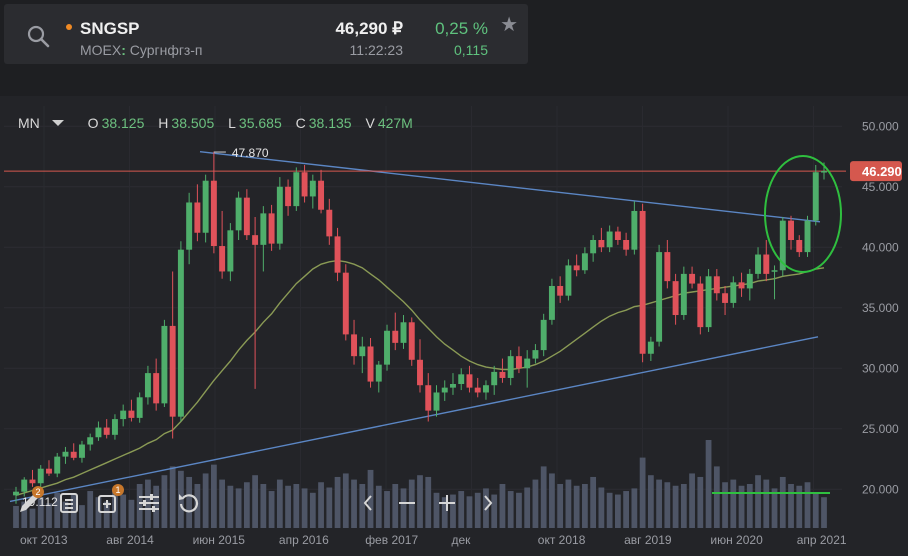 This screenshot has height=556, width=908. Describe the element at coordinates (510, 186) in the screenshot. I see `resistance-trendline` at that location.